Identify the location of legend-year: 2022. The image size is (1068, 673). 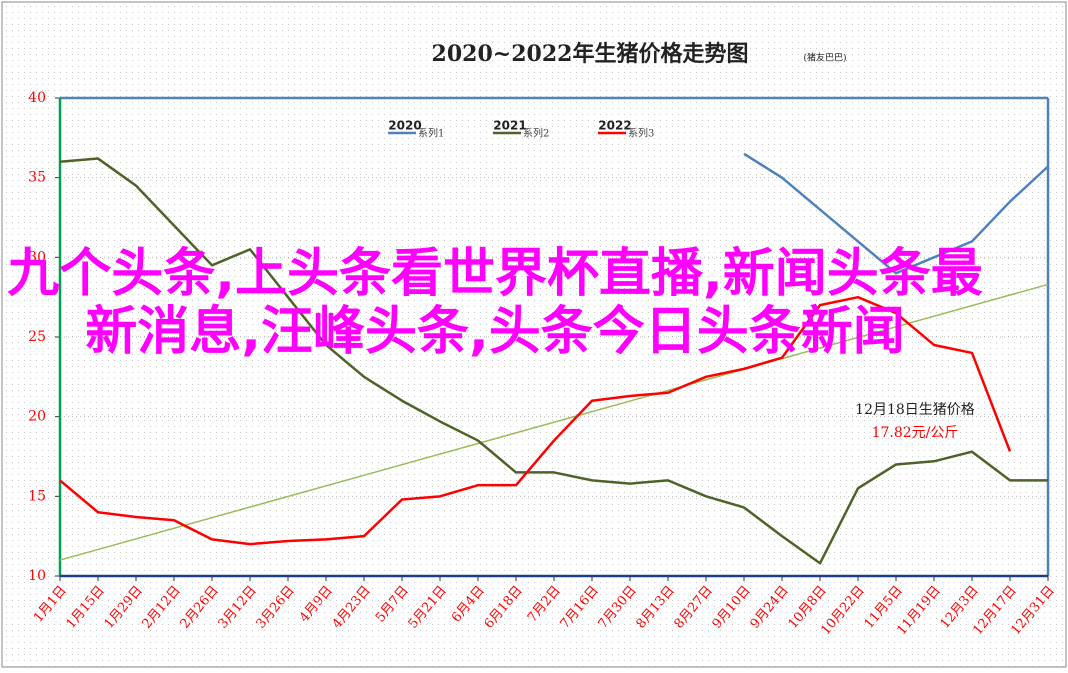
(614, 126).